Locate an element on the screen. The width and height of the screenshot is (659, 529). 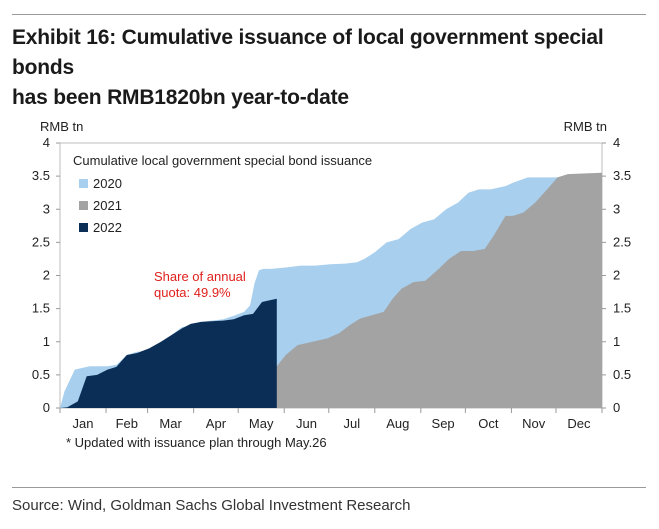
exhibit-title-line2: has been RMB1820bn year-to-date is located at coordinates (180, 97).